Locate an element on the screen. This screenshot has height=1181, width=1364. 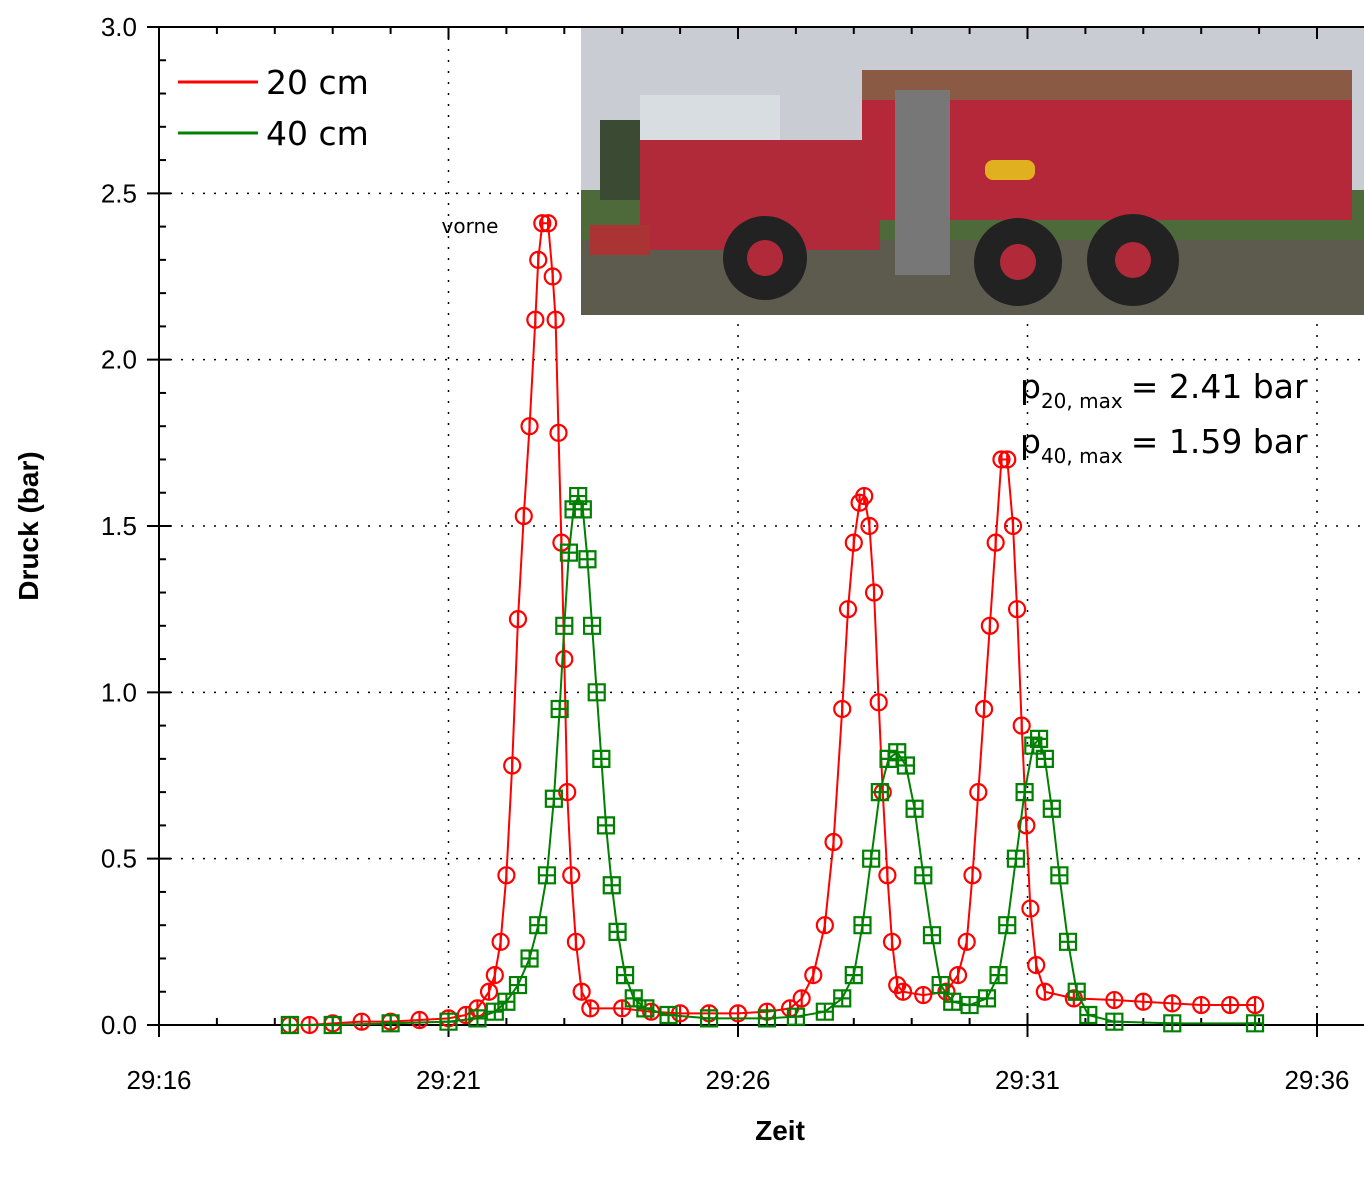
annotation-subscript: 20, max is located at coordinates (1082, 401).